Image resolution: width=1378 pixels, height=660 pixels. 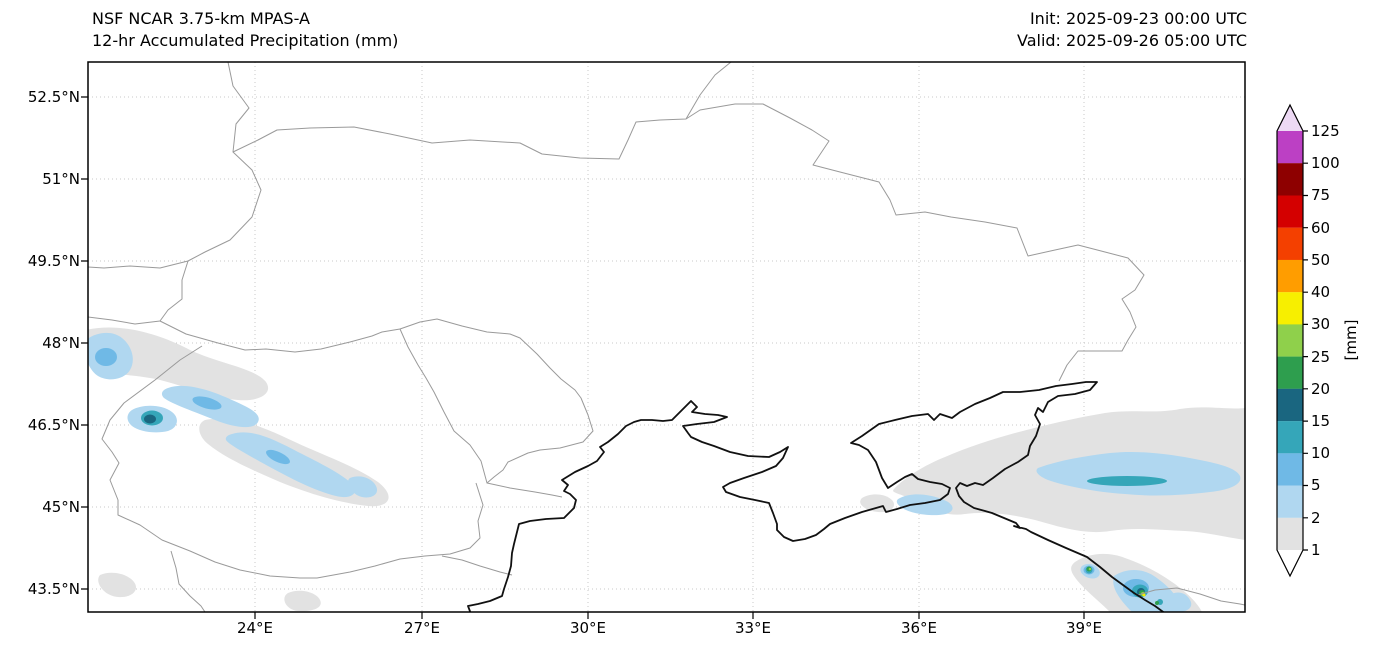 I want to click on lat-tick-label: 49.5°N, so click(x=53, y=261).